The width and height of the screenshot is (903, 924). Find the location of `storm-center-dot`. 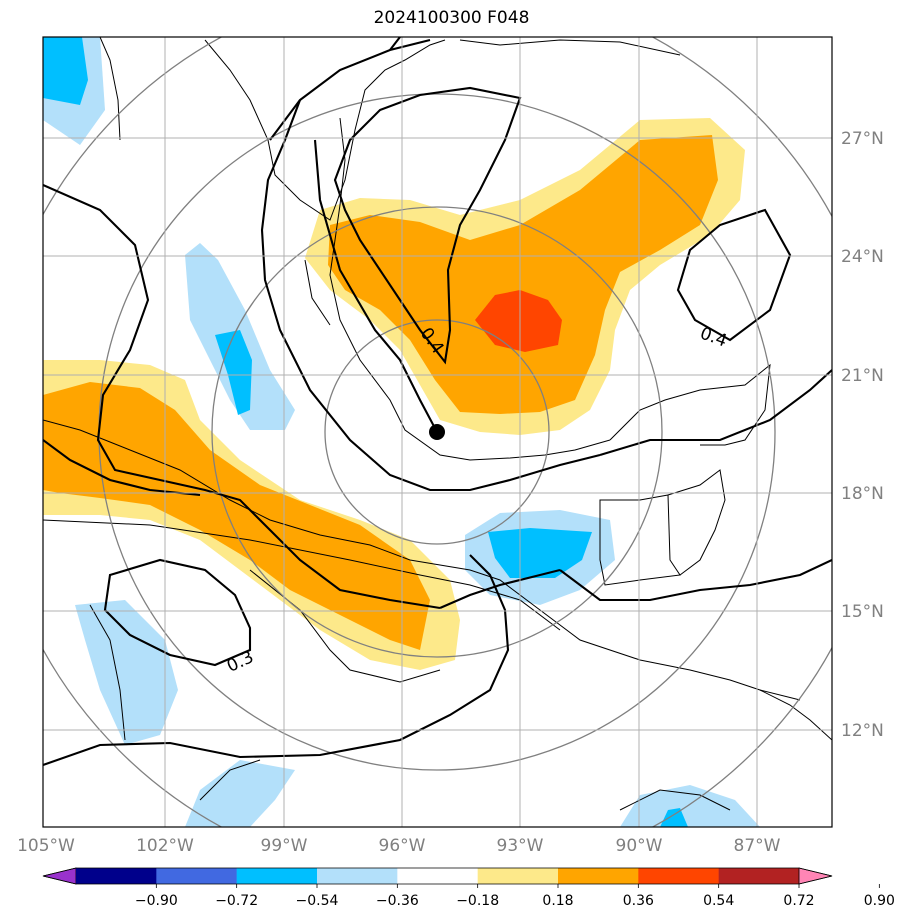

storm-center-dot is located at coordinates (437, 432).